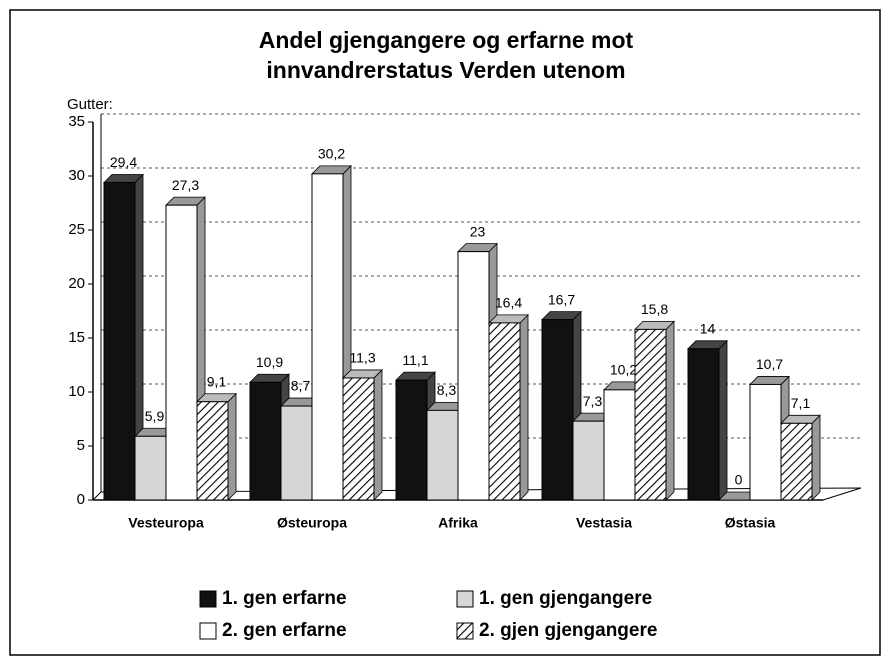 This screenshot has height=667, width=892. What do you see at coordinates (446, 40) in the screenshot?
I see `chart-title: Andel gjengangere og erfarne mot` at bounding box center [446, 40].